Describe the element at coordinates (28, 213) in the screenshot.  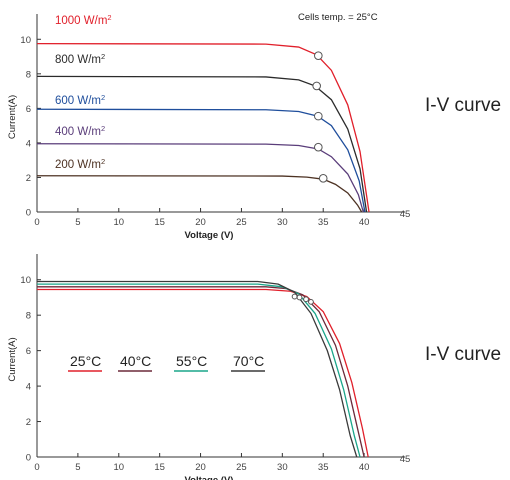
I see `panel1-y-tick-label: 0` at that location.